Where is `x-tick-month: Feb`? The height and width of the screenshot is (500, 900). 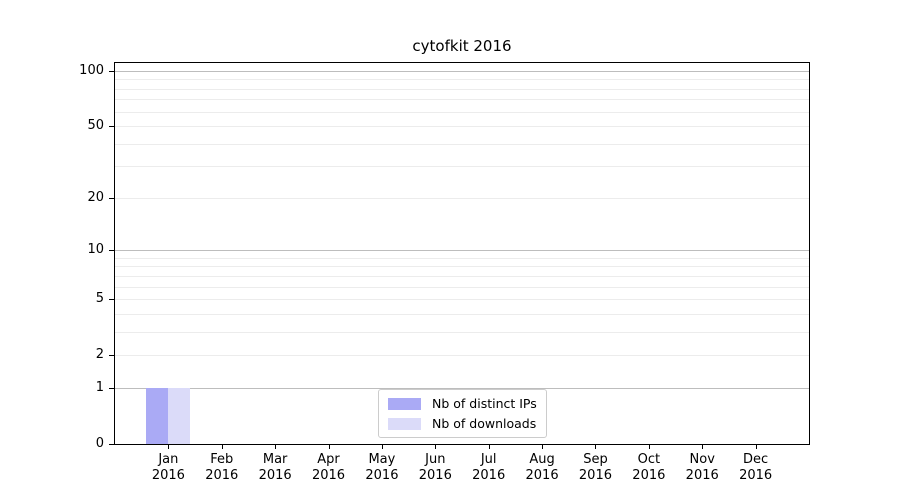
x-tick-month: Feb is located at coordinates (222, 459).